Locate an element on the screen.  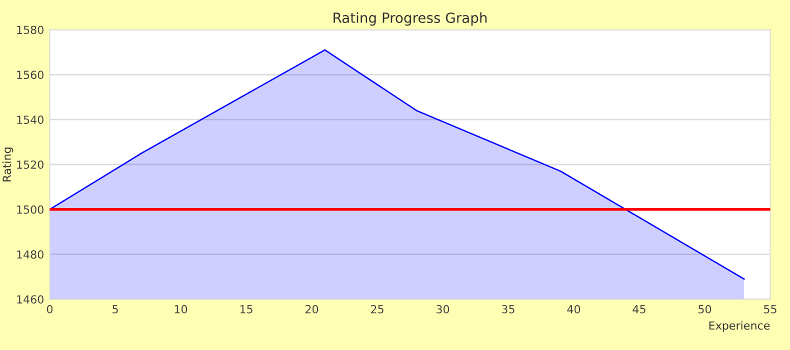
y-tick-label: 1480 is located at coordinates (30, 254).